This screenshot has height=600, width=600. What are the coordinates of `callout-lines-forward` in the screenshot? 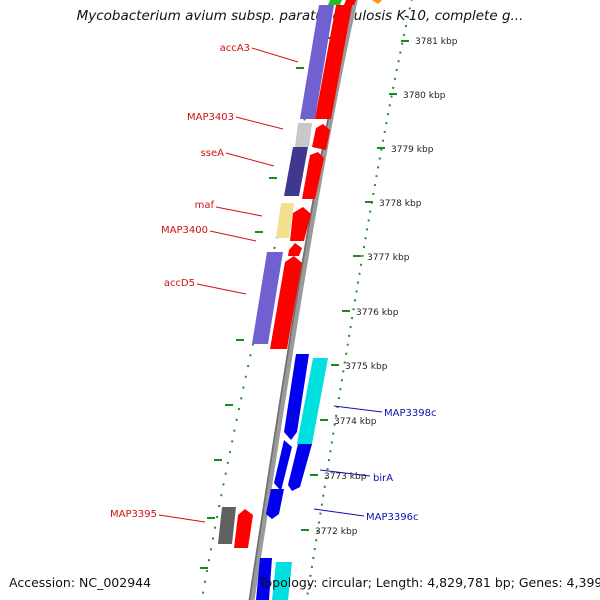 It's located at (348, 461).